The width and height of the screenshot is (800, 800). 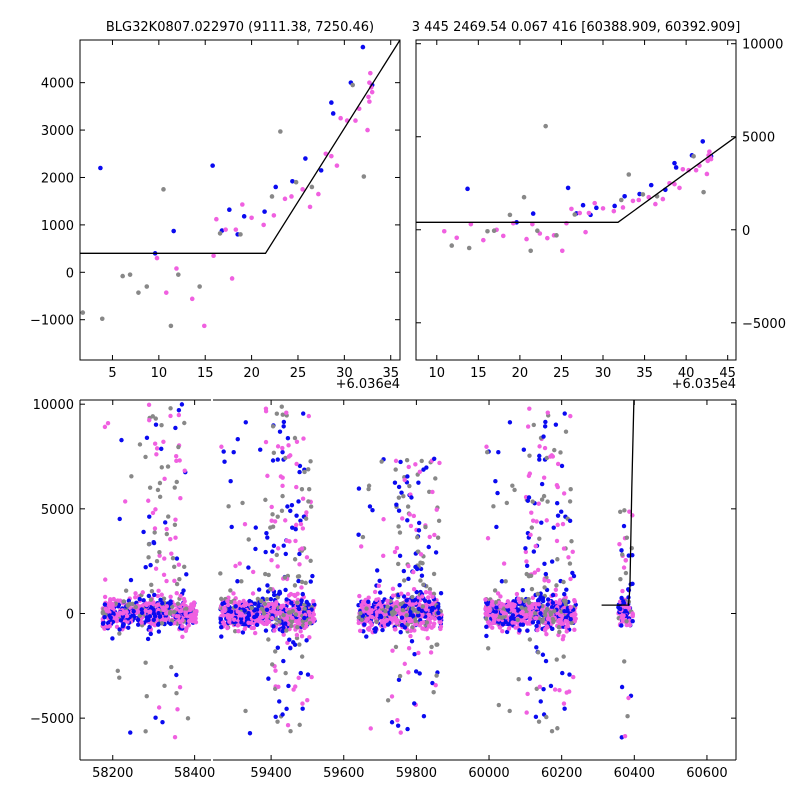 I want to click on top-right-x-offset-label: +6.035e4, so click(x=704, y=384).